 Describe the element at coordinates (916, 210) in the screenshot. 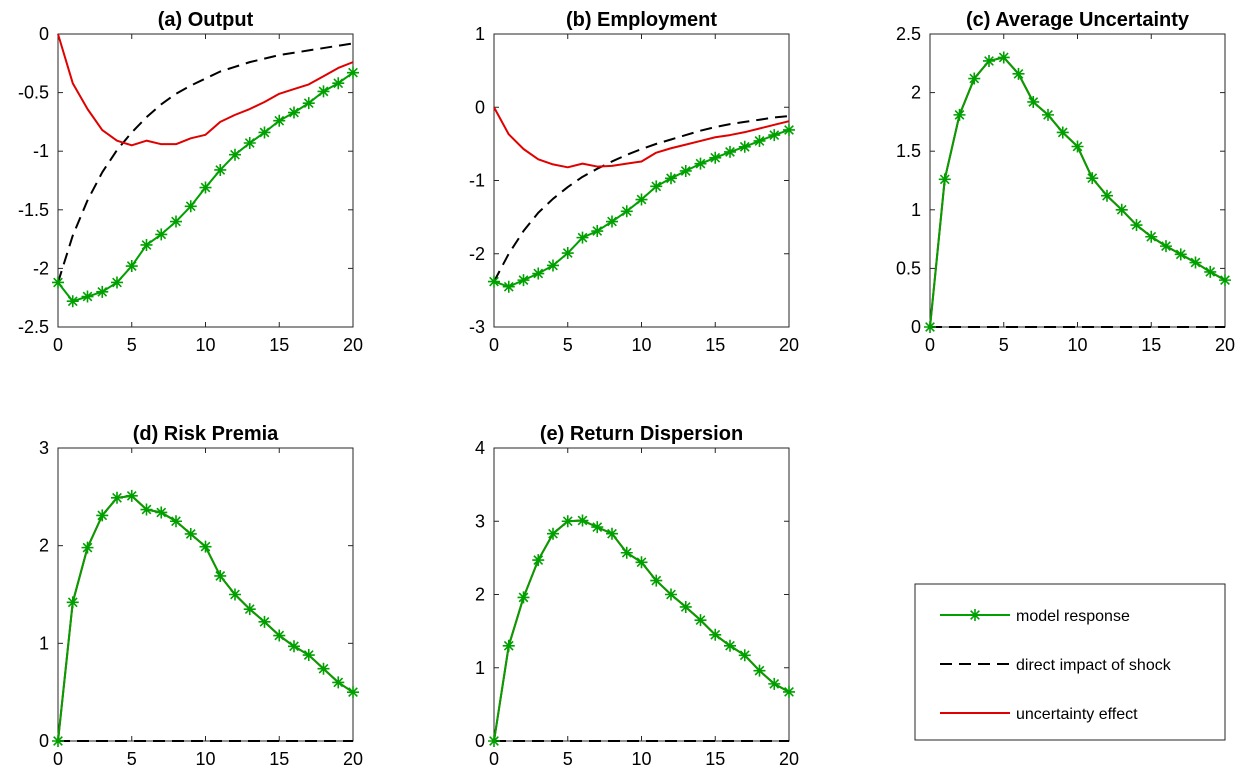

I see `y-tick-label: 1` at that location.